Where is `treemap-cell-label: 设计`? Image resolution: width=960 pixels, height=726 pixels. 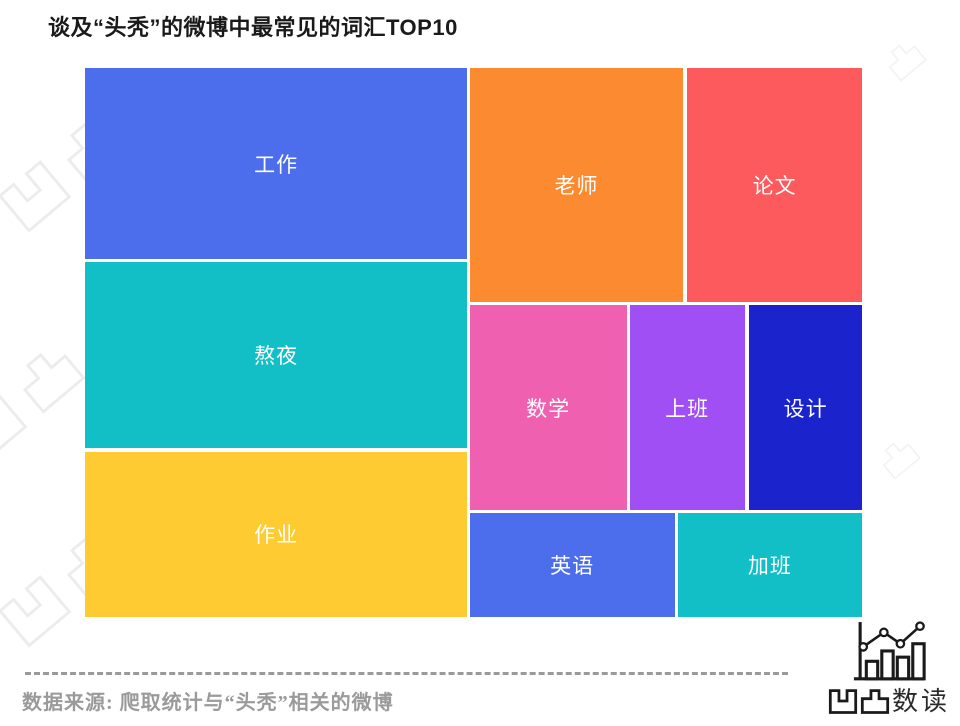 treemap-cell-label: 设计 is located at coordinates (805, 409).